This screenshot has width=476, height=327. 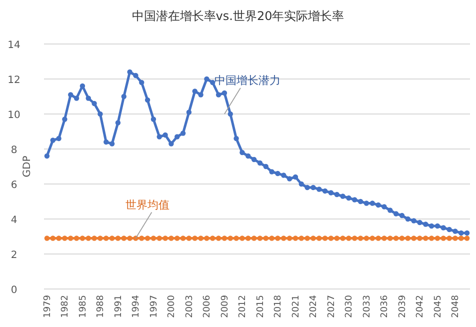 What do you see at coordinates (296, 306) in the screenshot?
I see `x-tick-label: 2021` at bounding box center [296, 306].